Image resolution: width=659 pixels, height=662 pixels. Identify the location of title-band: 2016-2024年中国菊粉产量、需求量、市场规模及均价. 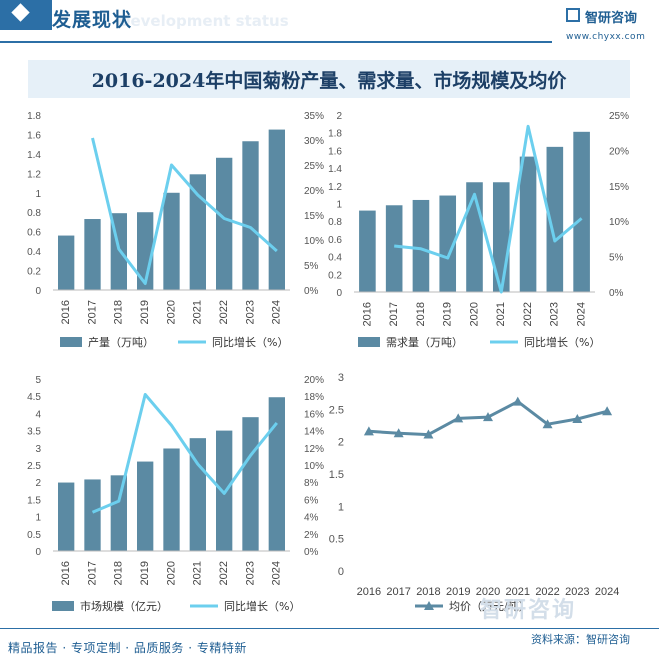
(329, 79).